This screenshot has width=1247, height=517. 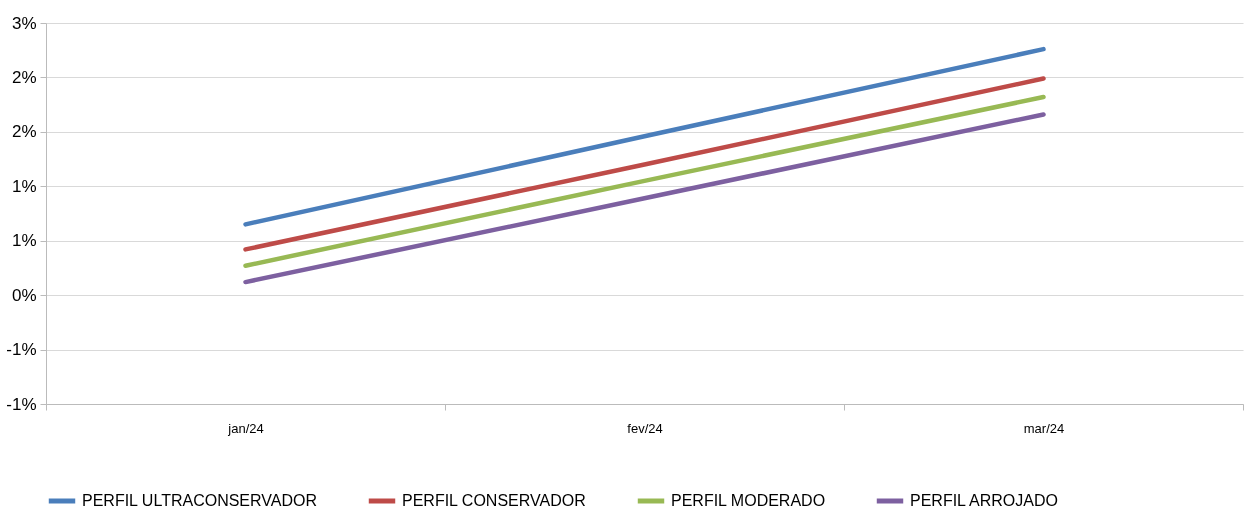 I want to click on y-tick-label: 3%, so click(x=24, y=23).